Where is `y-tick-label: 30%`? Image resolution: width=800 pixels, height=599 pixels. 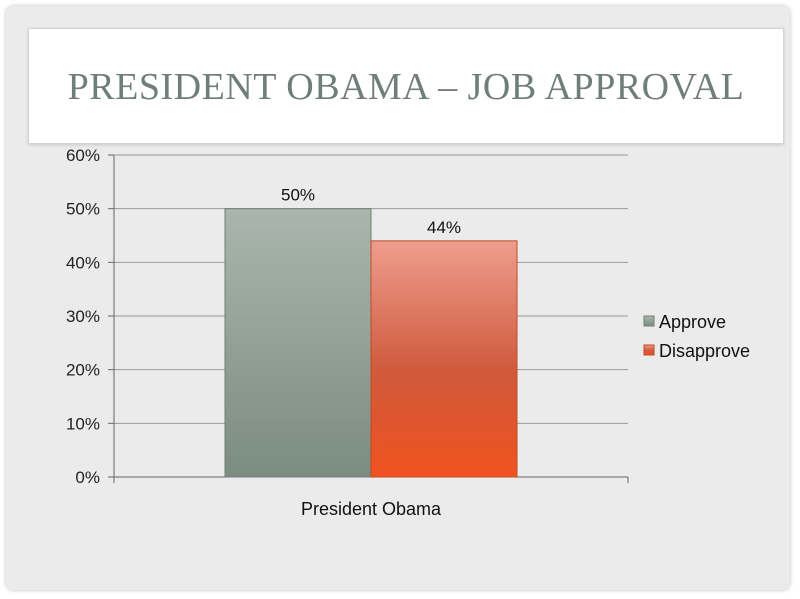
y-tick-label: 30% is located at coordinates (83, 316).